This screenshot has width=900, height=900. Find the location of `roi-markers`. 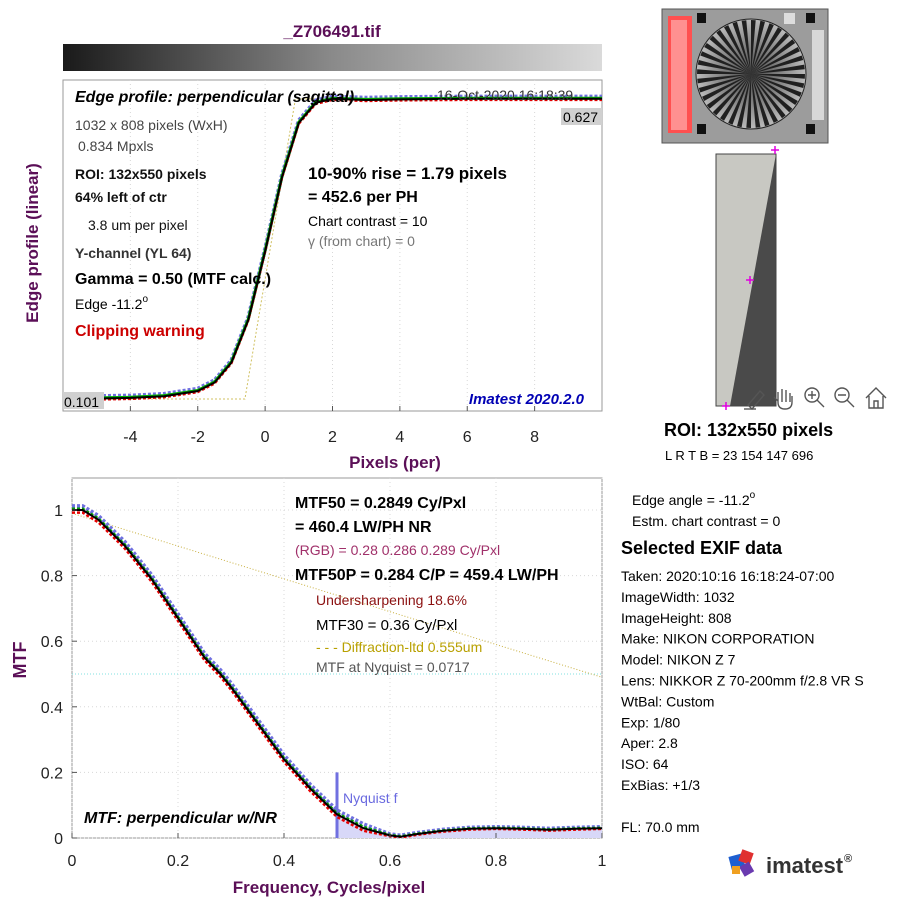

roi-markers is located at coordinates (750, 278).